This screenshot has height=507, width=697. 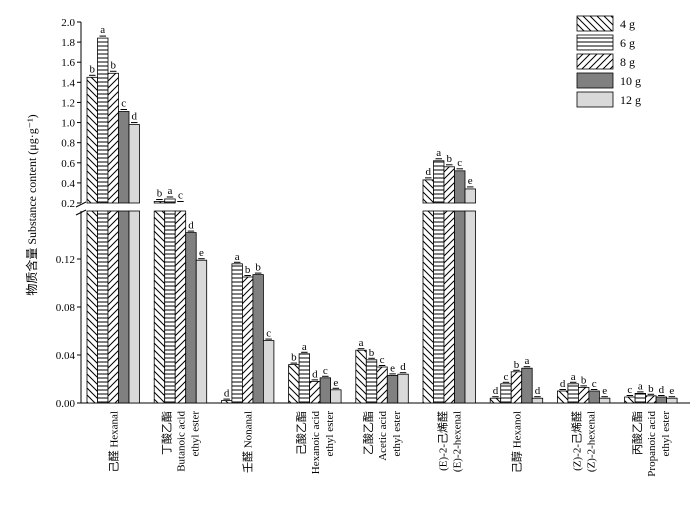 I want to click on x-tick-label: 己醇 Hexanol, so click(x=516, y=442).